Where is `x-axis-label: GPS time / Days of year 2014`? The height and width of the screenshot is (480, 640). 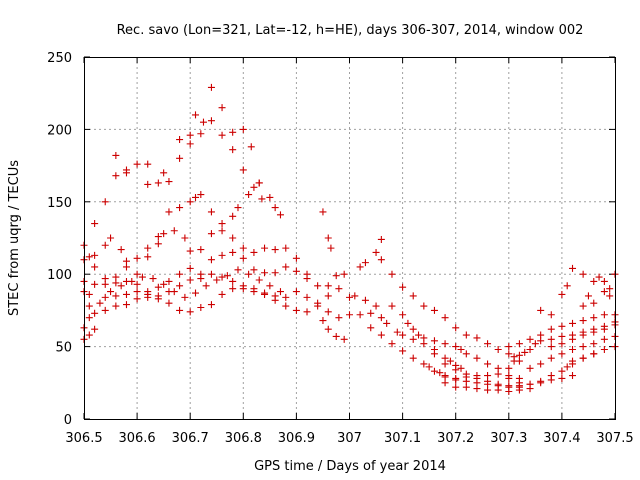 x-axis-label: GPS time / Days of year 2014 is located at coordinates (350, 466).